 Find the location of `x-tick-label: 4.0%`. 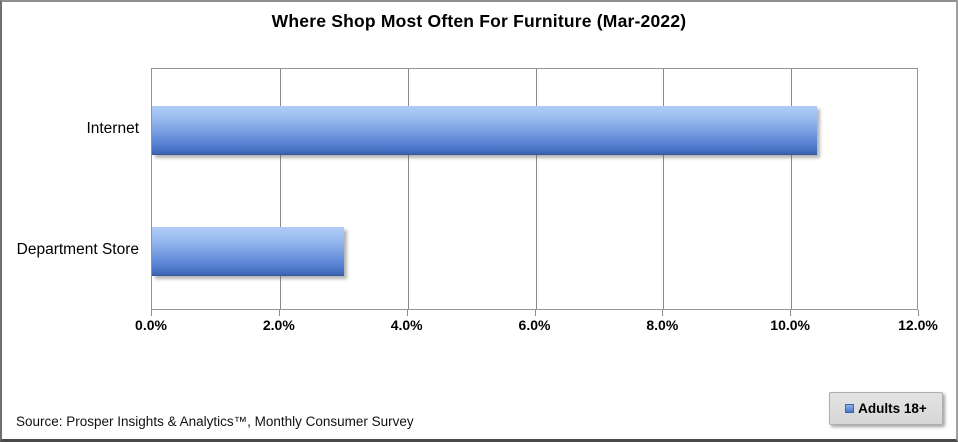

x-tick-label: 4.0% is located at coordinates (406, 325).